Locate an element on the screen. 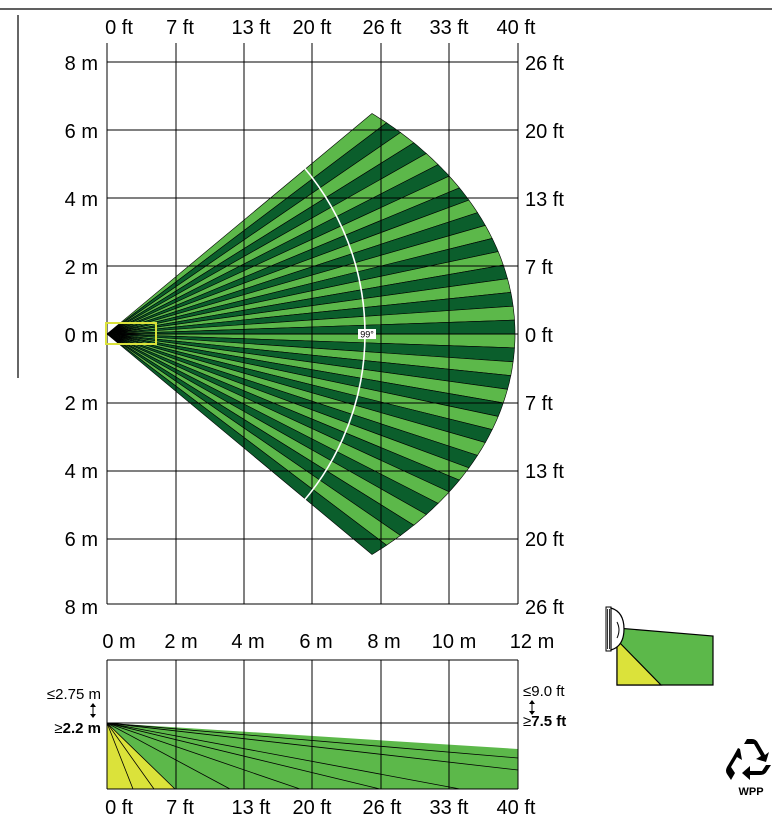 Image resolution: width=772 pixels, height=833 pixels. side-bottom-tick-label: 7 ft is located at coordinates (180, 808).